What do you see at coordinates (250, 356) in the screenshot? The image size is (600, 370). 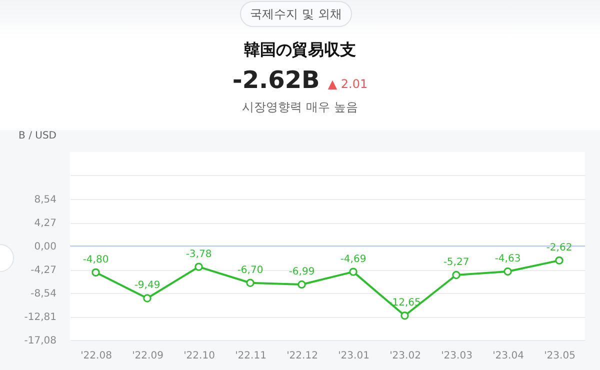 I see `x-tick-label: '22.11` at bounding box center [250, 356].